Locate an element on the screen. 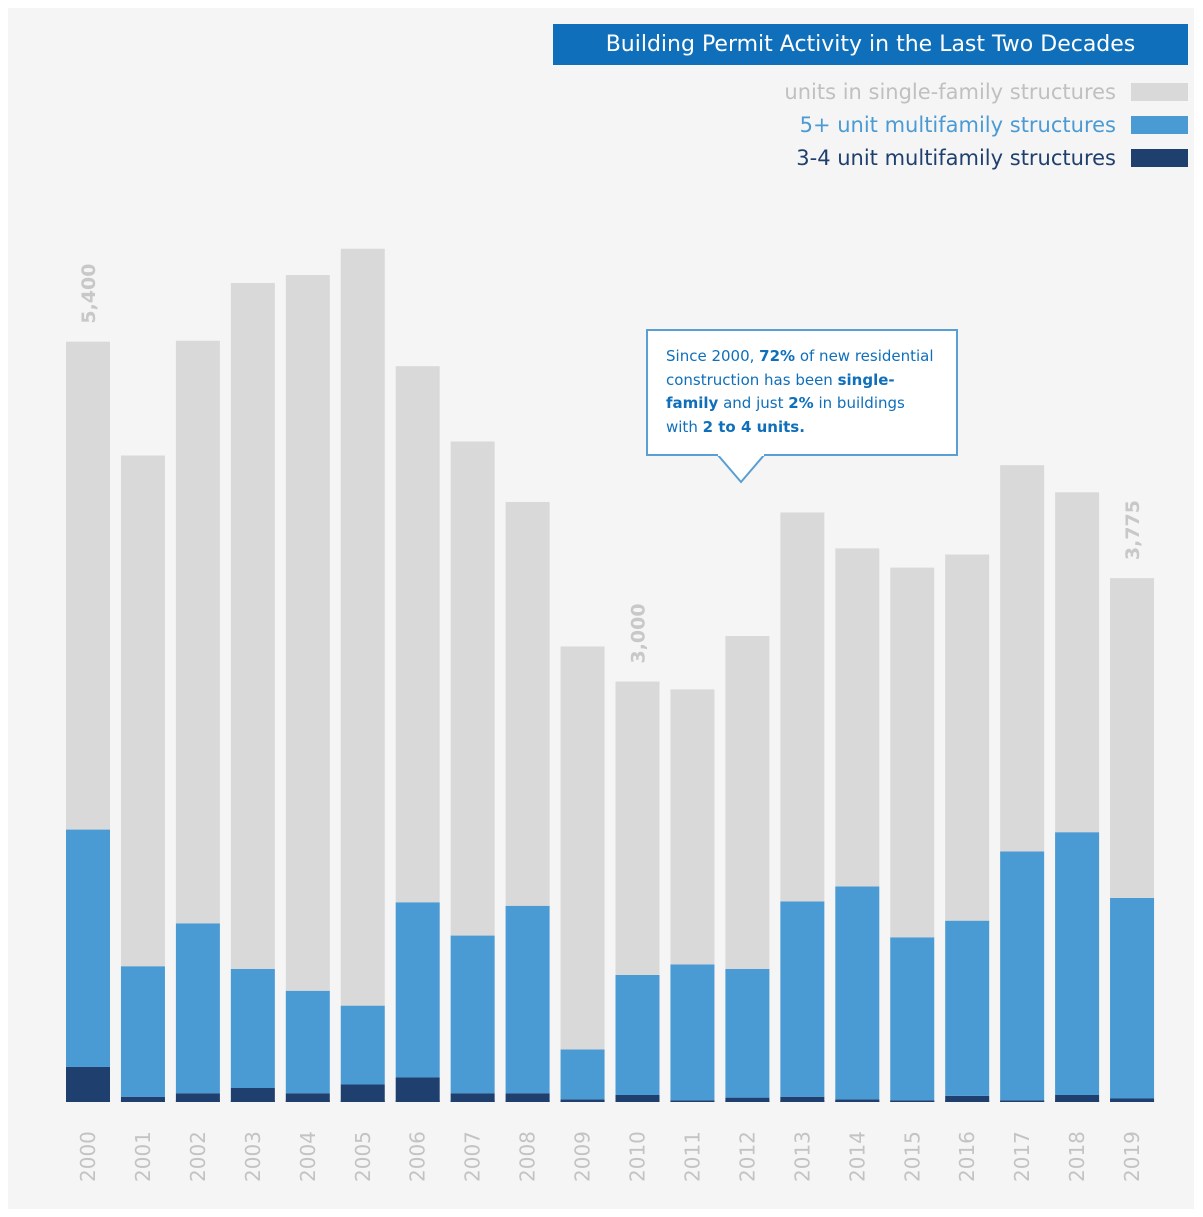 The width and height of the screenshot is (1203, 1217). bar-segment-2012-5plus is located at coordinates (747, 1033).